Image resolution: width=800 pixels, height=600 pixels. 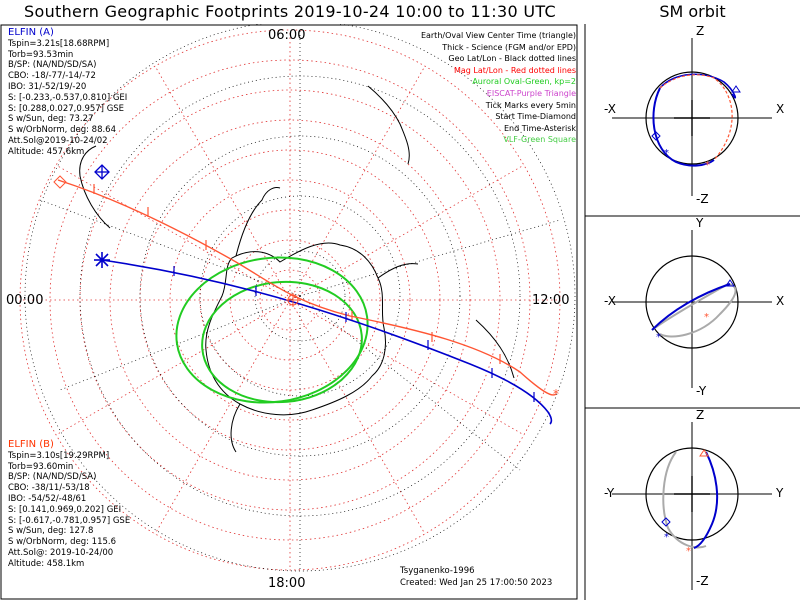 What do you see at coordinates (512, 59) in the screenshot?
I see `legend-item: Geo Lat/Lon - Black dotted lines` at bounding box center [512, 59].